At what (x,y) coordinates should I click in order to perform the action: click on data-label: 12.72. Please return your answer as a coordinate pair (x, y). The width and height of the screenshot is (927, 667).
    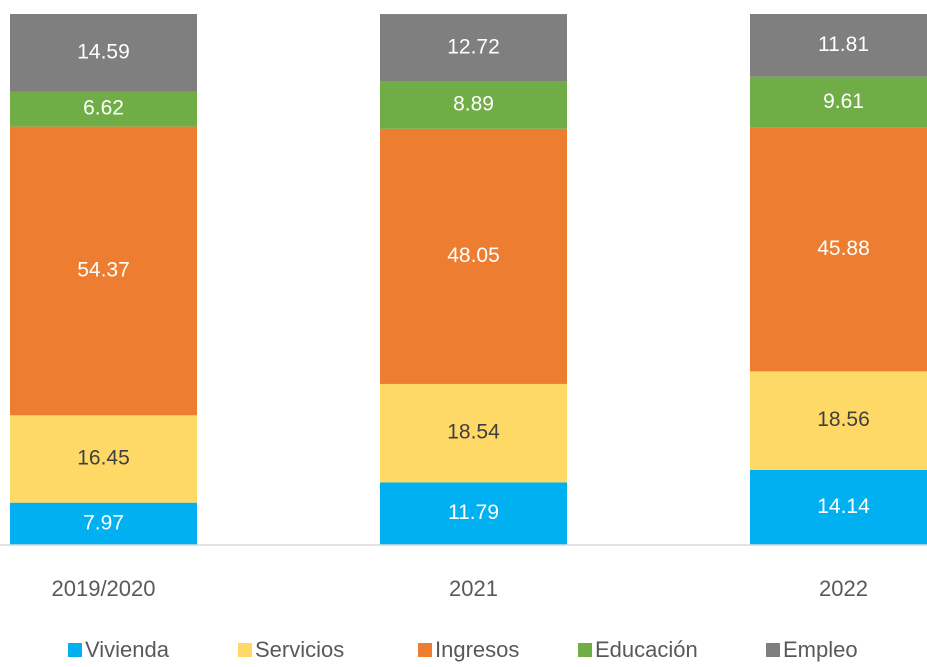
    Looking at the image, I should click on (473, 46).